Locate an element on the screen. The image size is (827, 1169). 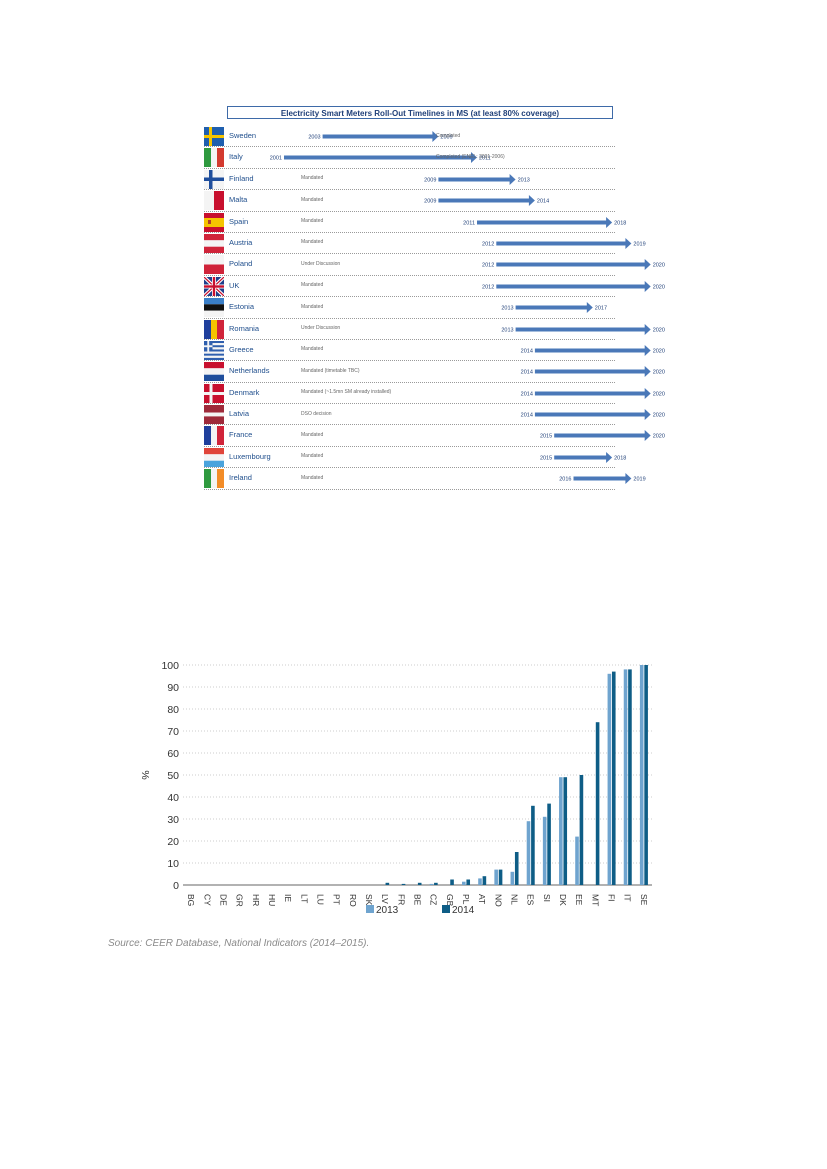
x-tick-label: EE is located at coordinates (579, 900).